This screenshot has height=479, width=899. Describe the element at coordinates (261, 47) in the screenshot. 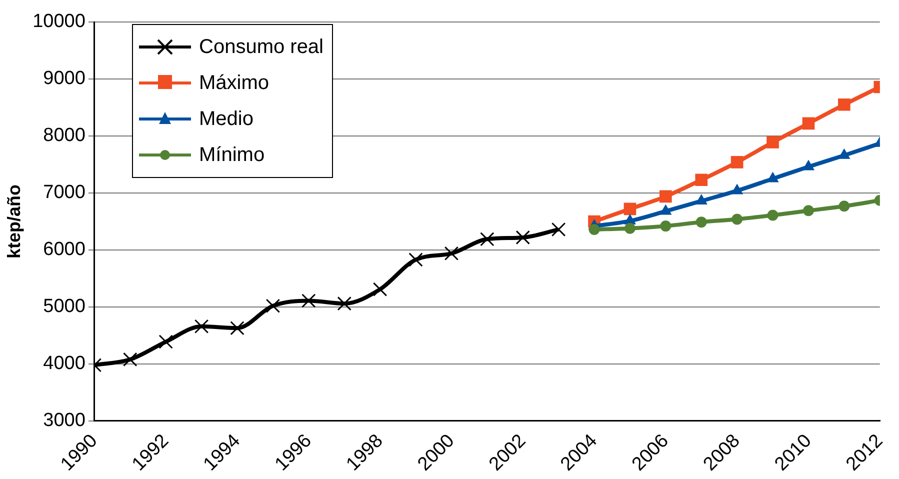

I see `legend-label: Consumo real` at that location.